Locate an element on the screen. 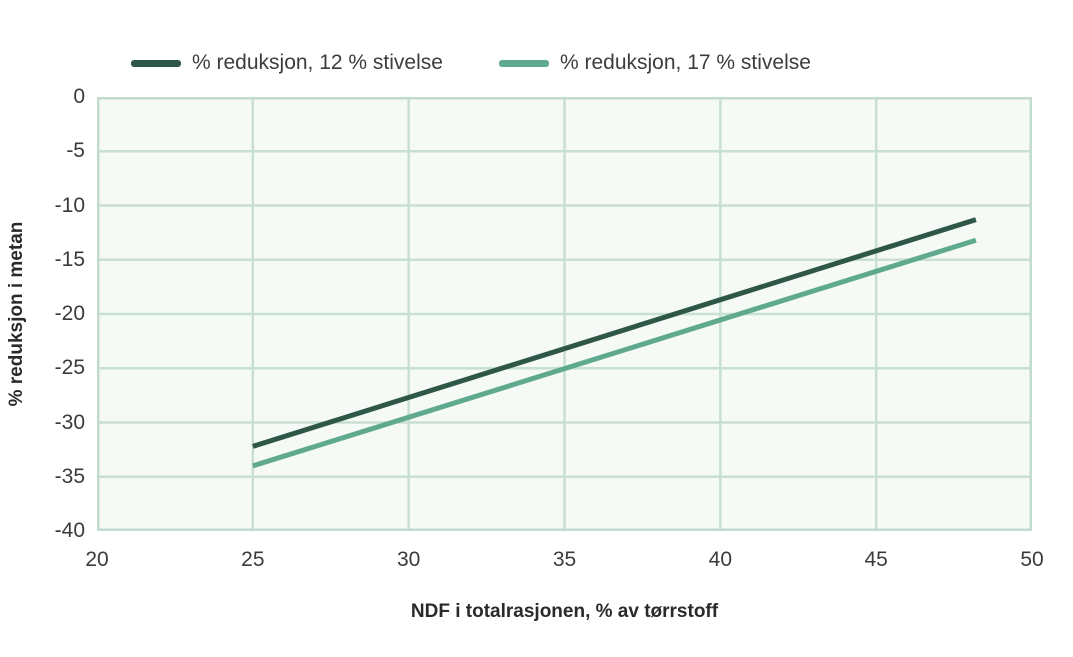 The image size is (1073, 657). y-tick-label: -10 is located at coordinates (69, 205).